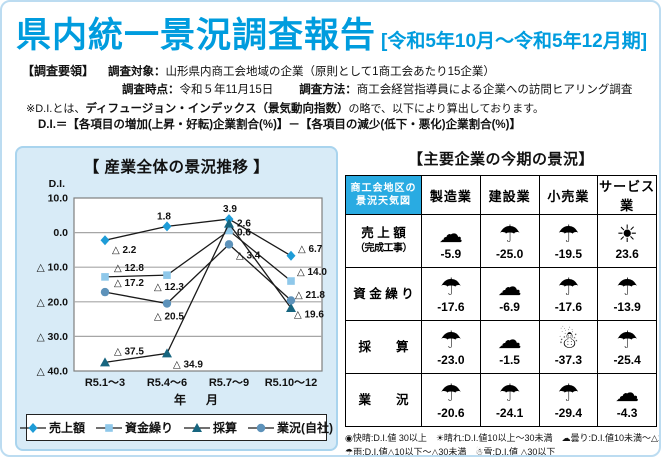  What do you see at coordinates (568, 294) in the screenshot?
I see `weather-cell-1-2: ☂ -17.6` at bounding box center [568, 294].